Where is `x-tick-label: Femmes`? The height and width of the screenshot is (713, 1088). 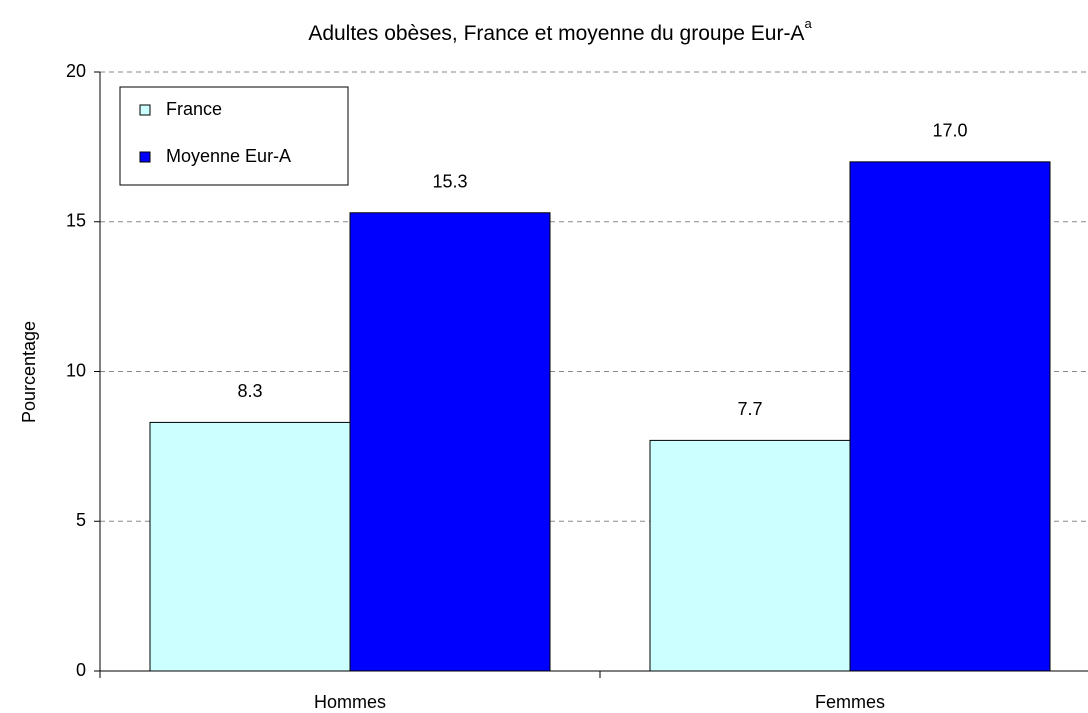
x-tick-label: Femmes is located at coordinates (850, 702).